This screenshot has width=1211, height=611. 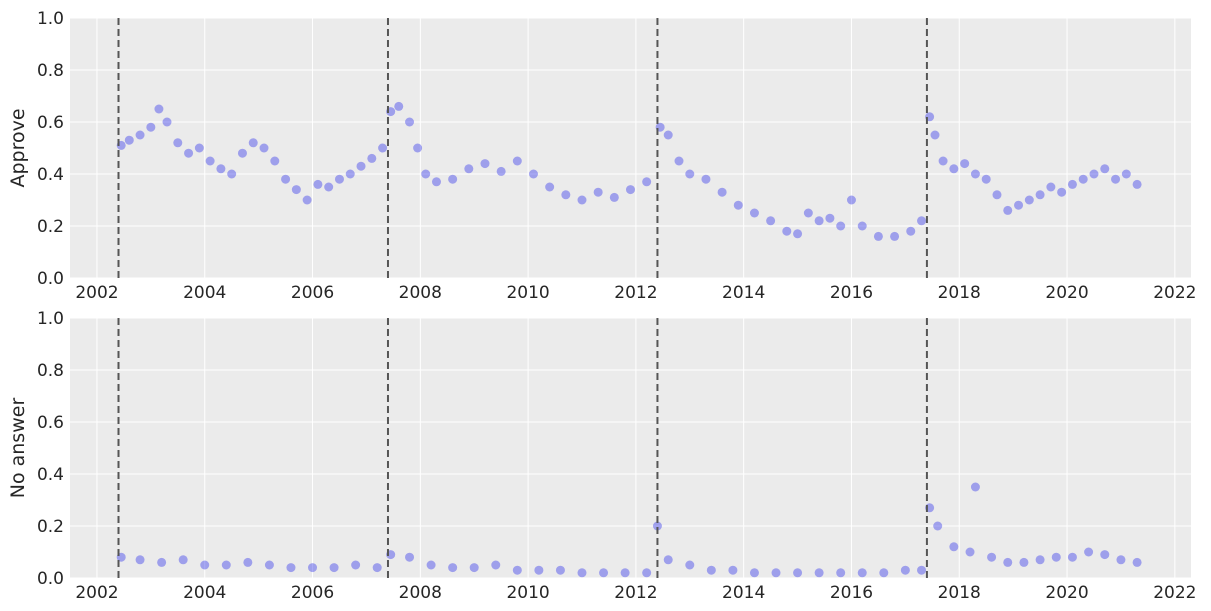 What do you see at coordinates (635, 593) in the screenshot?
I see `x-tick-label: 2012` at bounding box center [635, 593].